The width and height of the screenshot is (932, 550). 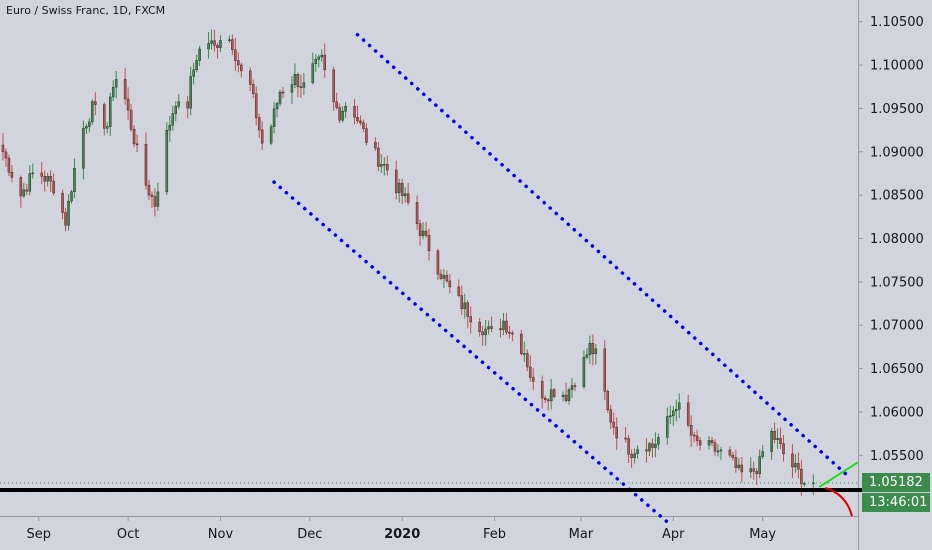 I want to click on x-tick-label: Sep, so click(x=38, y=534).